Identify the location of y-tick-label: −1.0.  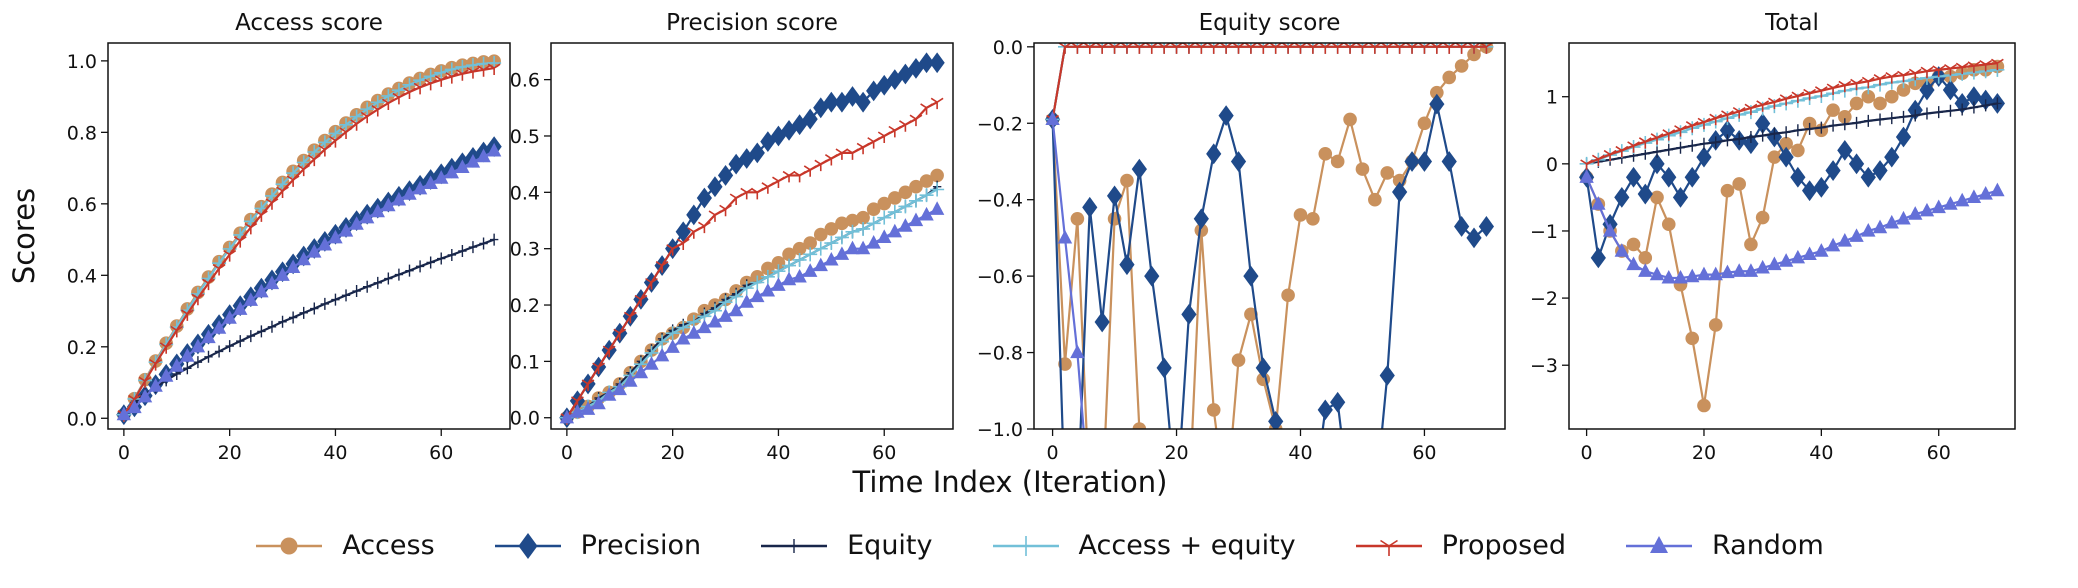
(1000, 430).